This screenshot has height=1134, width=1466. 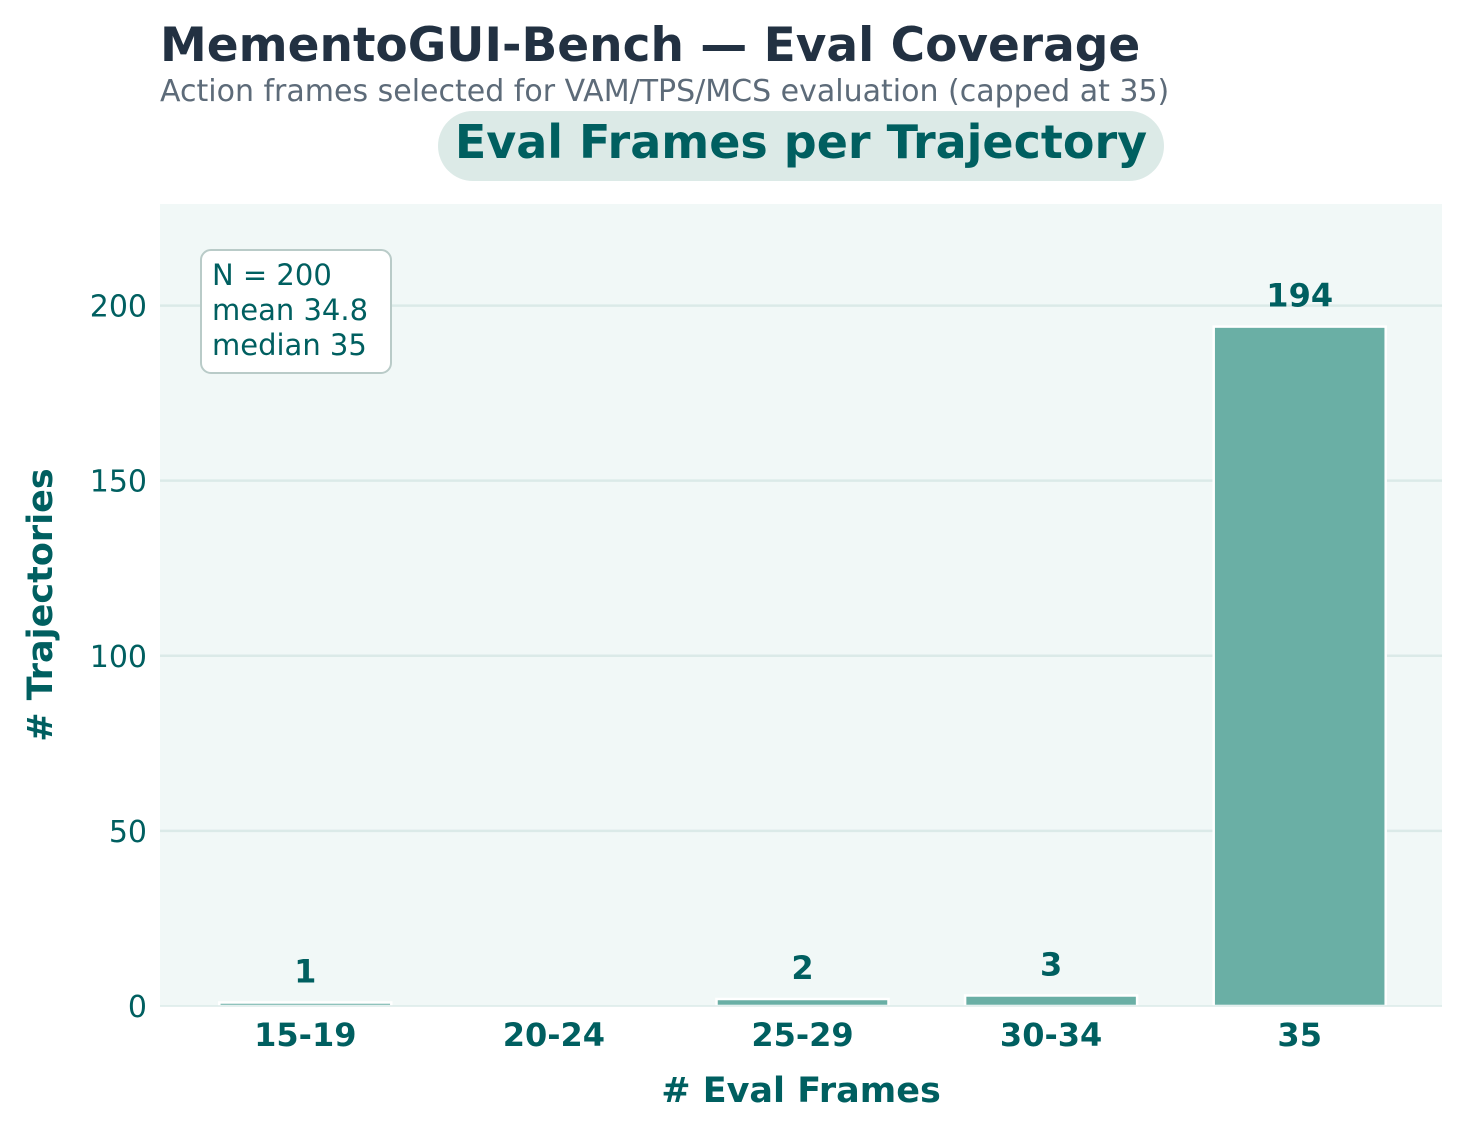 What do you see at coordinates (41, 605) in the screenshot?
I see `y-axis-label: # Trajectories` at bounding box center [41, 605].